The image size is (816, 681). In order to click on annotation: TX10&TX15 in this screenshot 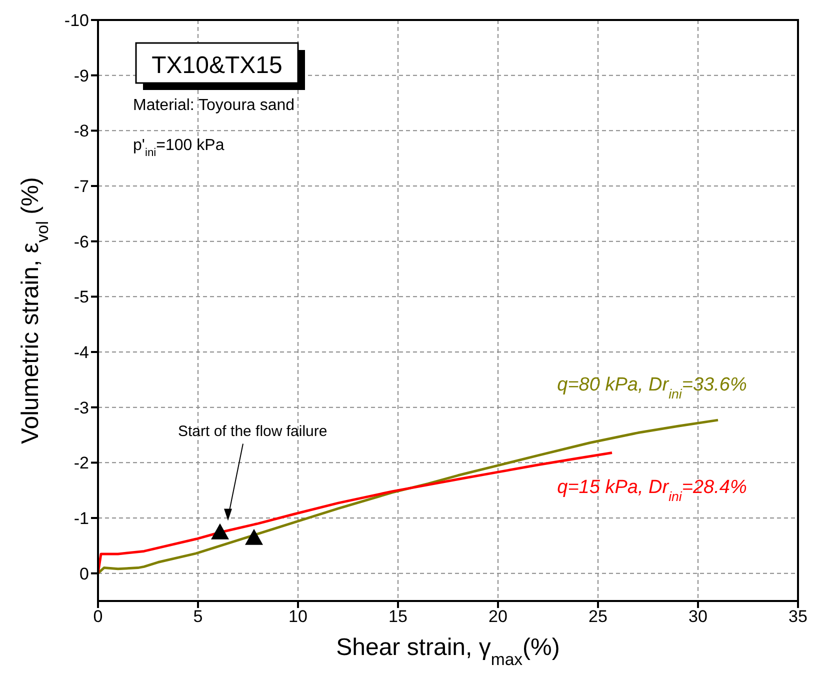, I will do `click(217, 65)`.